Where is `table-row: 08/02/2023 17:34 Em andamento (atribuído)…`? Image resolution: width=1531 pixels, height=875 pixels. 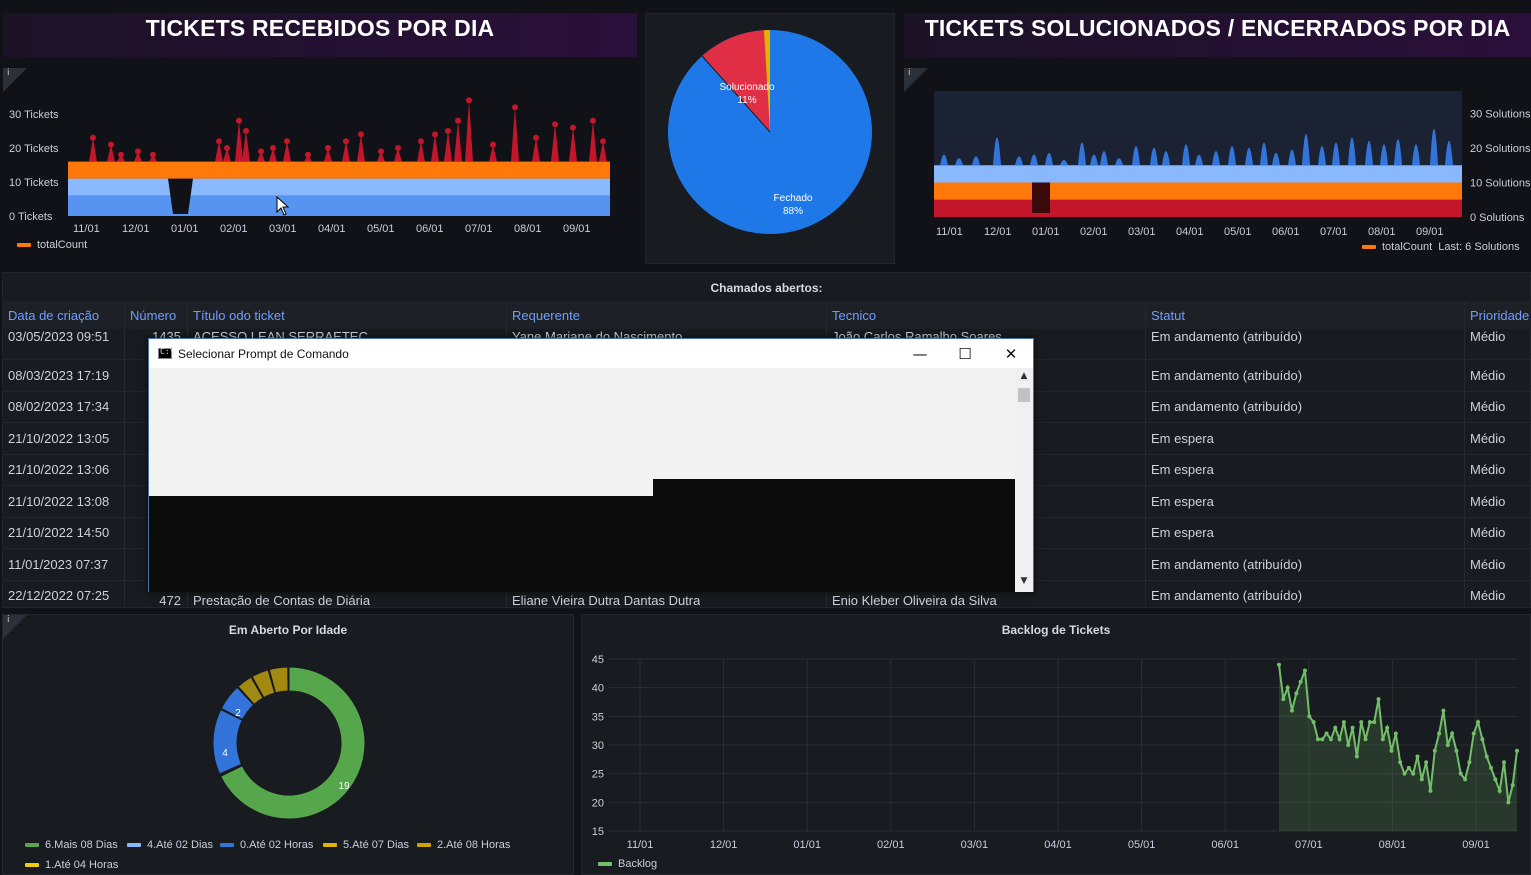
table-row: 08/02/2023 17:34 Em andamento (atribuído)… is located at coordinates (767, 407).